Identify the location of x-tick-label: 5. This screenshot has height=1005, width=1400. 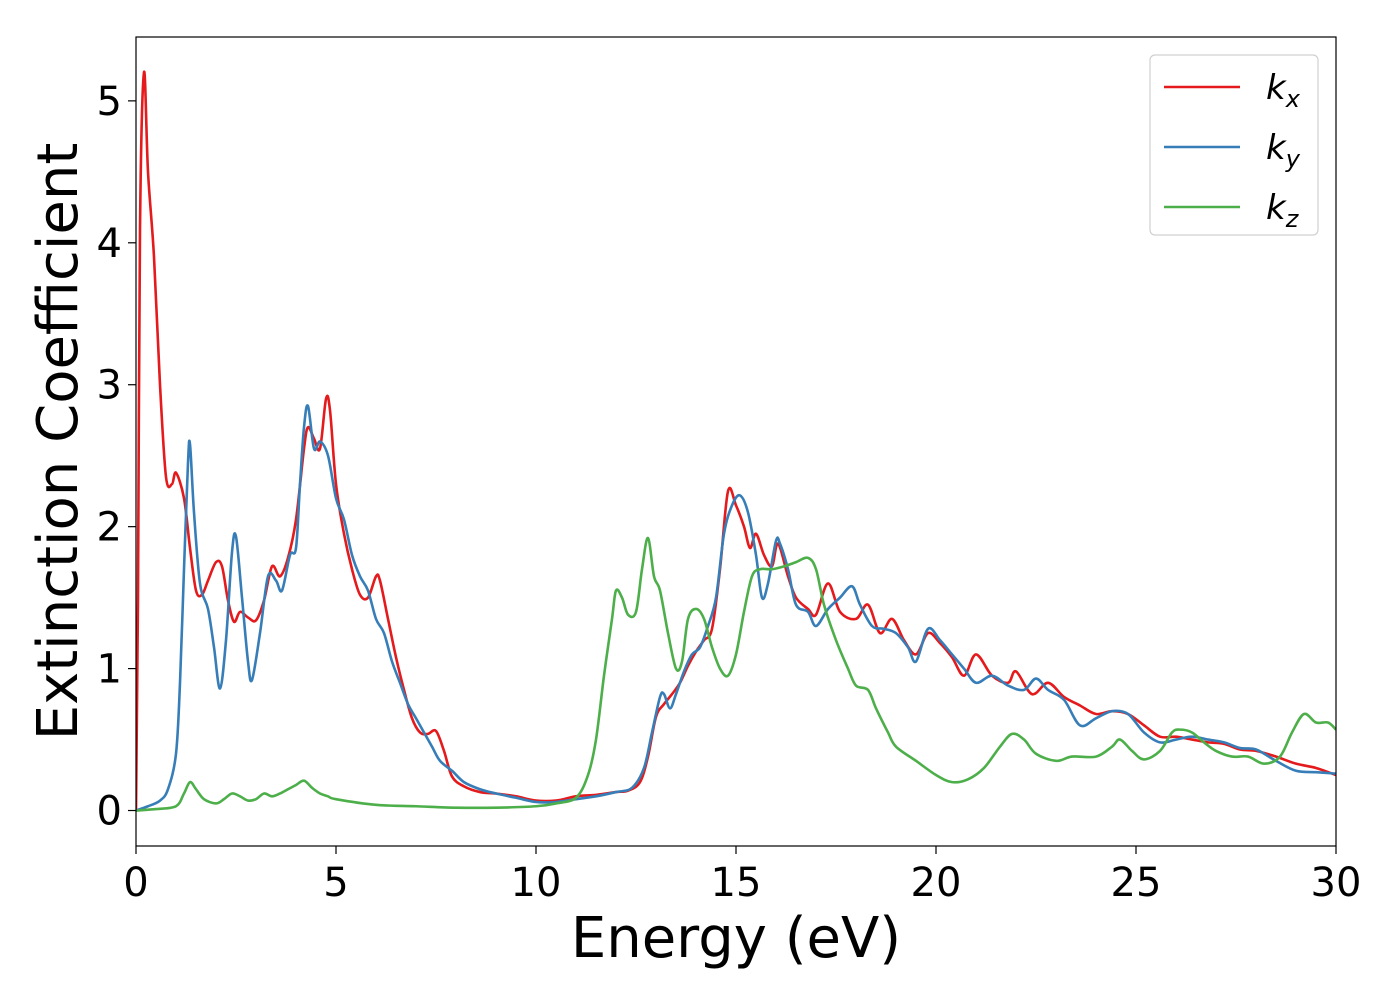
(335, 883).